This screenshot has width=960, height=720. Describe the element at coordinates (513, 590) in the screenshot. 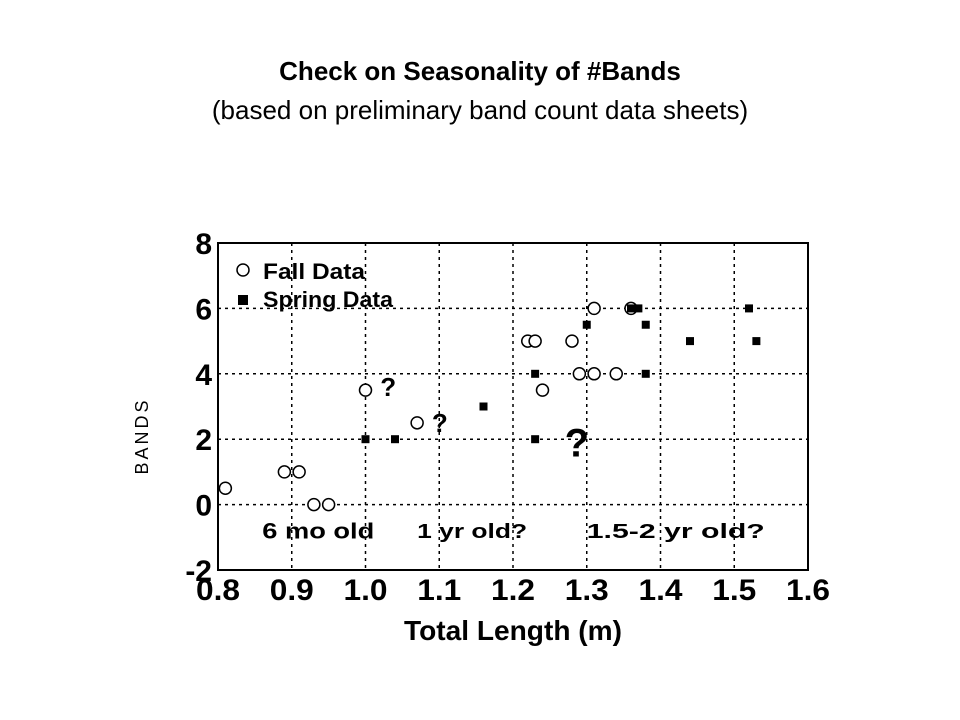

I see `x-tick-label: 1.2` at that location.